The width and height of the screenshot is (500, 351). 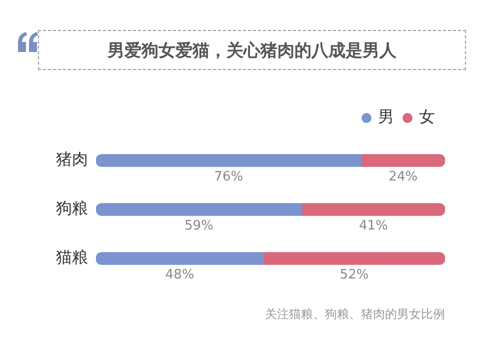 What do you see at coordinates (72, 159) in the screenshot?
I see `y-tick-label: 猪肉` at bounding box center [72, 159].